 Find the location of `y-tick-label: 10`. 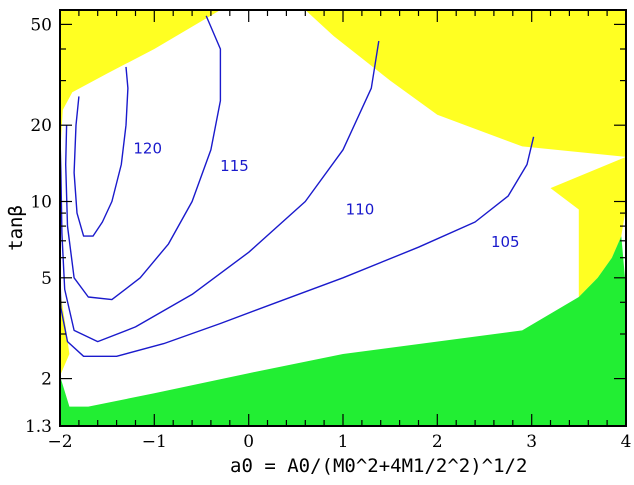

y-tick-label: 10 is located at coordinates (41, 203).